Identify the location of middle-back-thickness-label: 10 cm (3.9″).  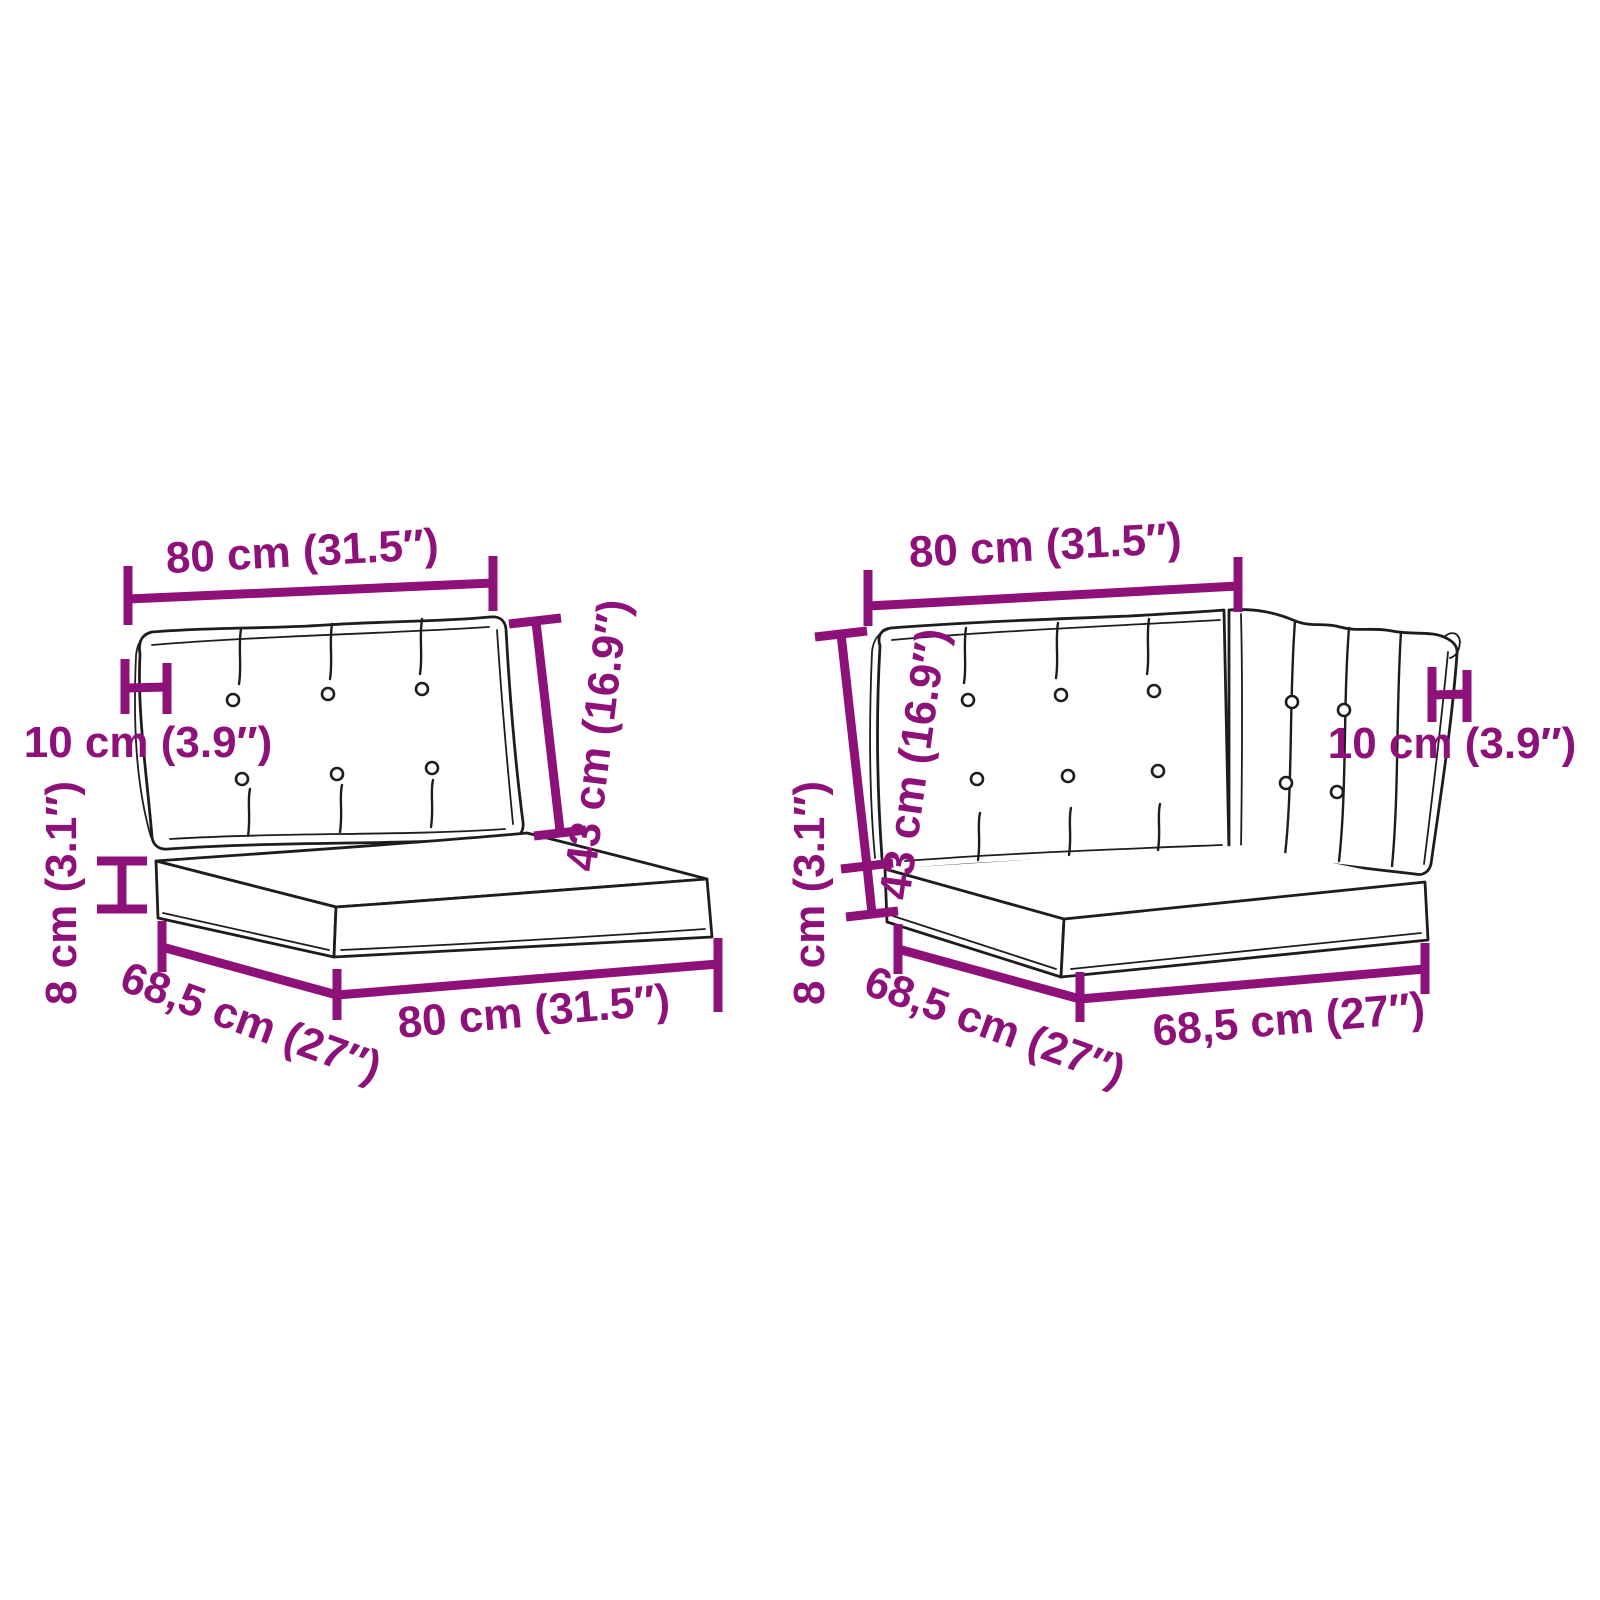
(148, 742).